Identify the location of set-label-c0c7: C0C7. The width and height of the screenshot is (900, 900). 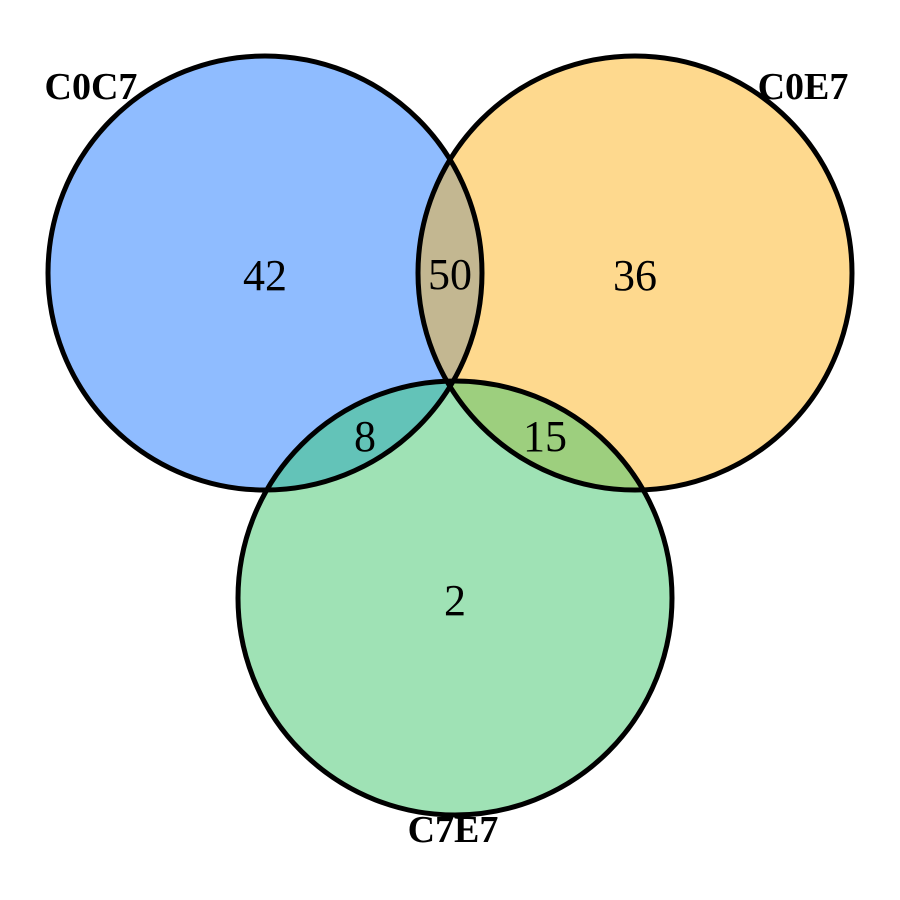
(91, 87).